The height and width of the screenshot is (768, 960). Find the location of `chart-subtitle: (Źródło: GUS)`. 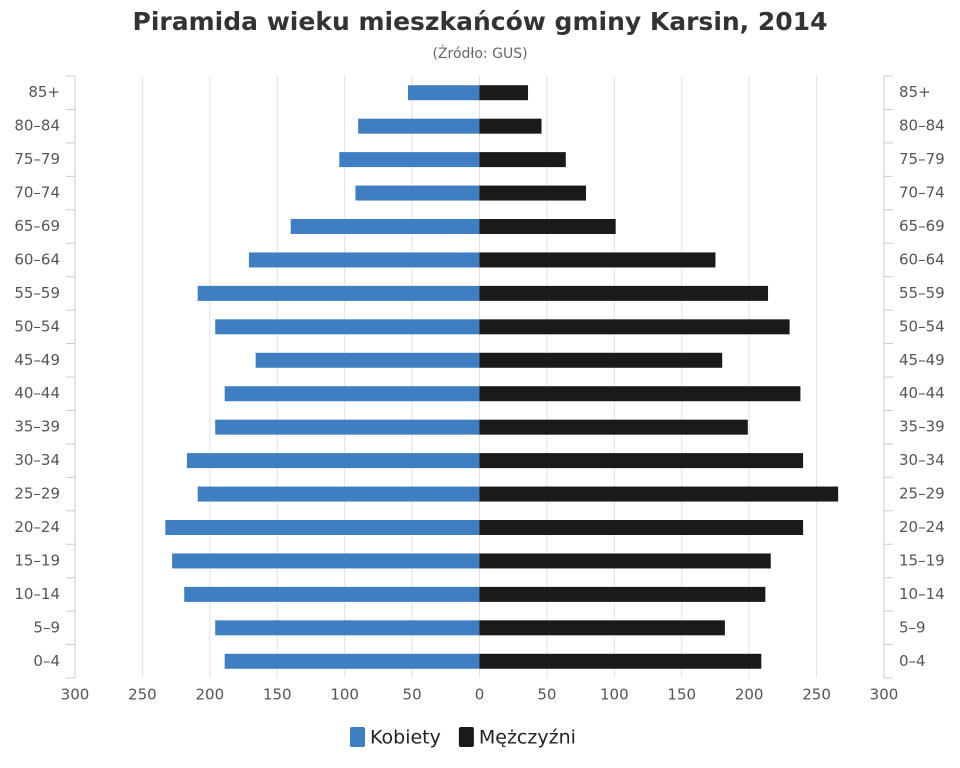

chart-subtitle: (Źródło: GUS) is located at coordinates (479, 53).